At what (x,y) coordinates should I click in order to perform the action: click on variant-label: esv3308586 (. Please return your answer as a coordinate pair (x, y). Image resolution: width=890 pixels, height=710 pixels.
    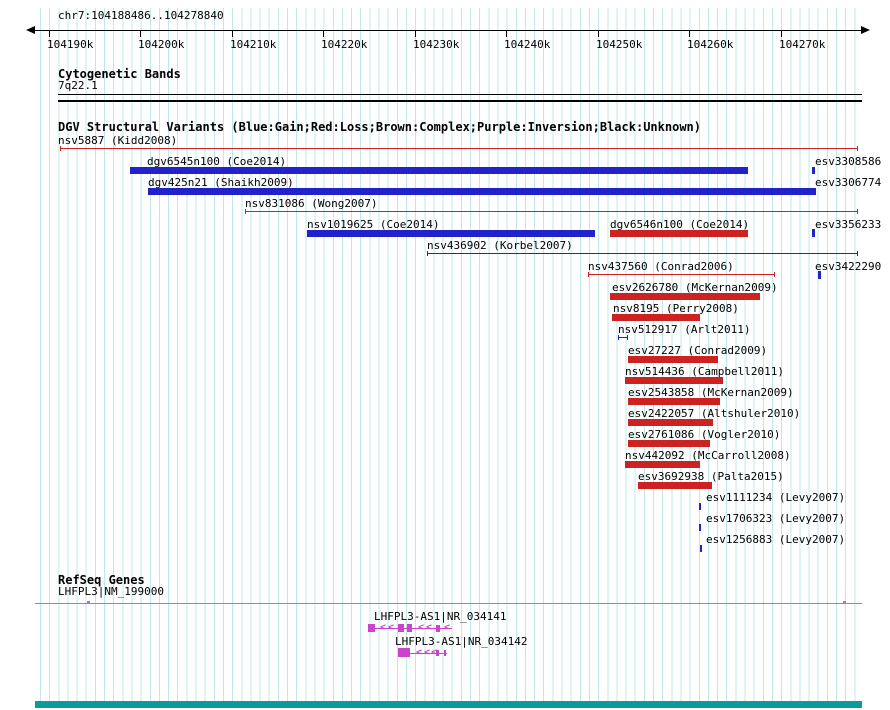
    Looking at the image, I should click on (852, 161).